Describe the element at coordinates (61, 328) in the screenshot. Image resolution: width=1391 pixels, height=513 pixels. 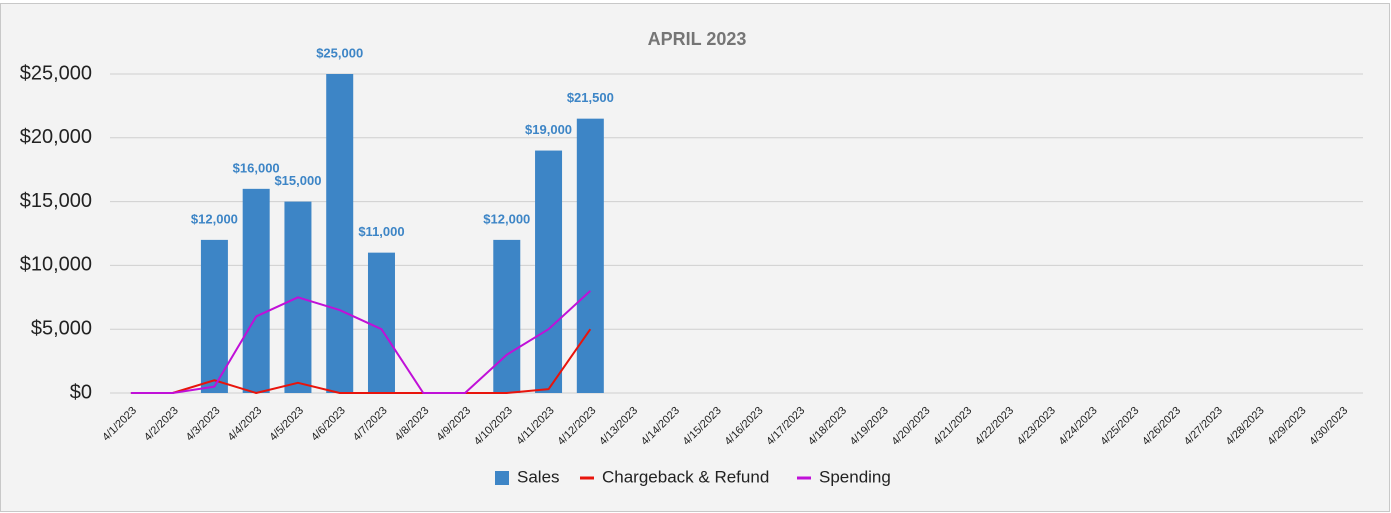
I see `y-tick-label: $5,000` at that location.